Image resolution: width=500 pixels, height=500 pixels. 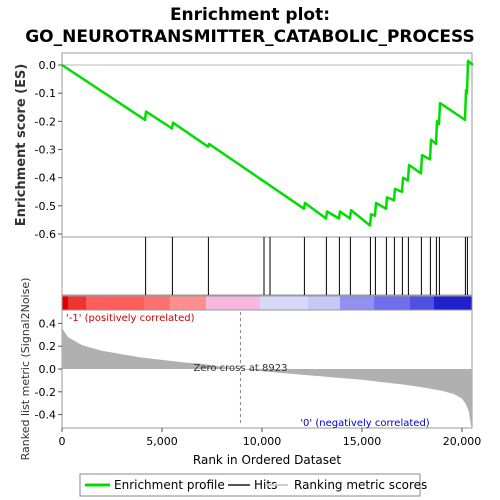 I want to click on ranking-heatmap-bar, so click(x=267, y=303).